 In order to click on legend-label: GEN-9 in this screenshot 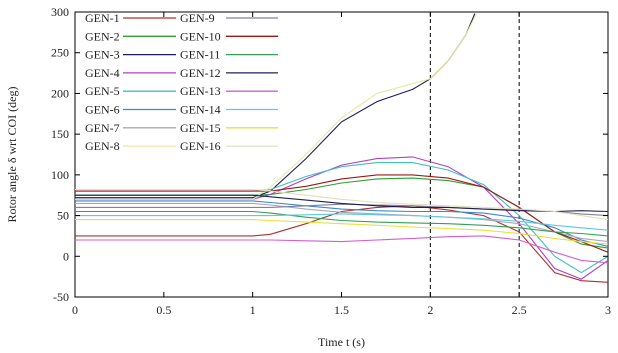, I will do `click(197, 18)`.